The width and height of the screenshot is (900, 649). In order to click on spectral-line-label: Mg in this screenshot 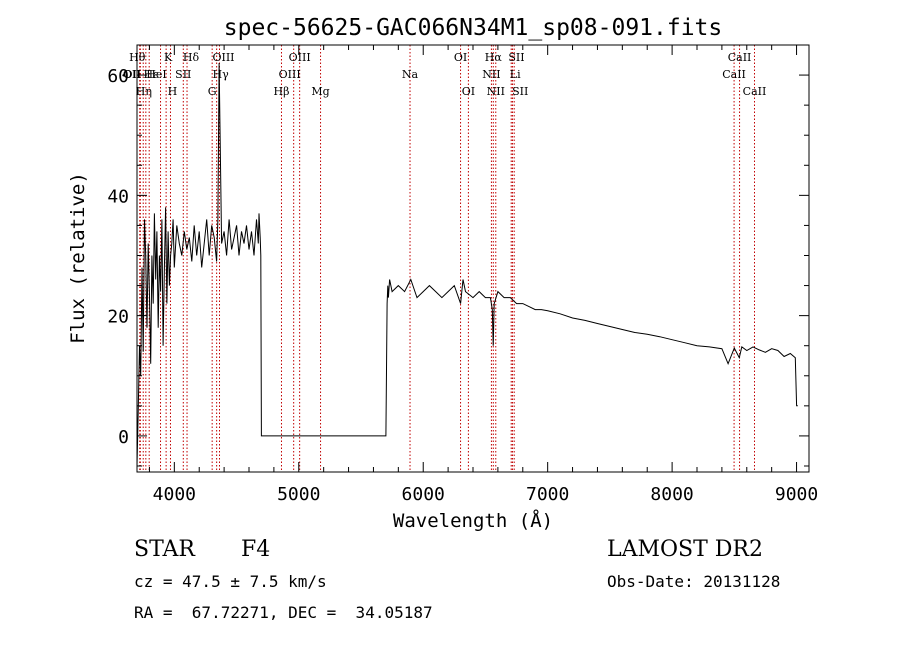, I will do `click(320, 91)`.